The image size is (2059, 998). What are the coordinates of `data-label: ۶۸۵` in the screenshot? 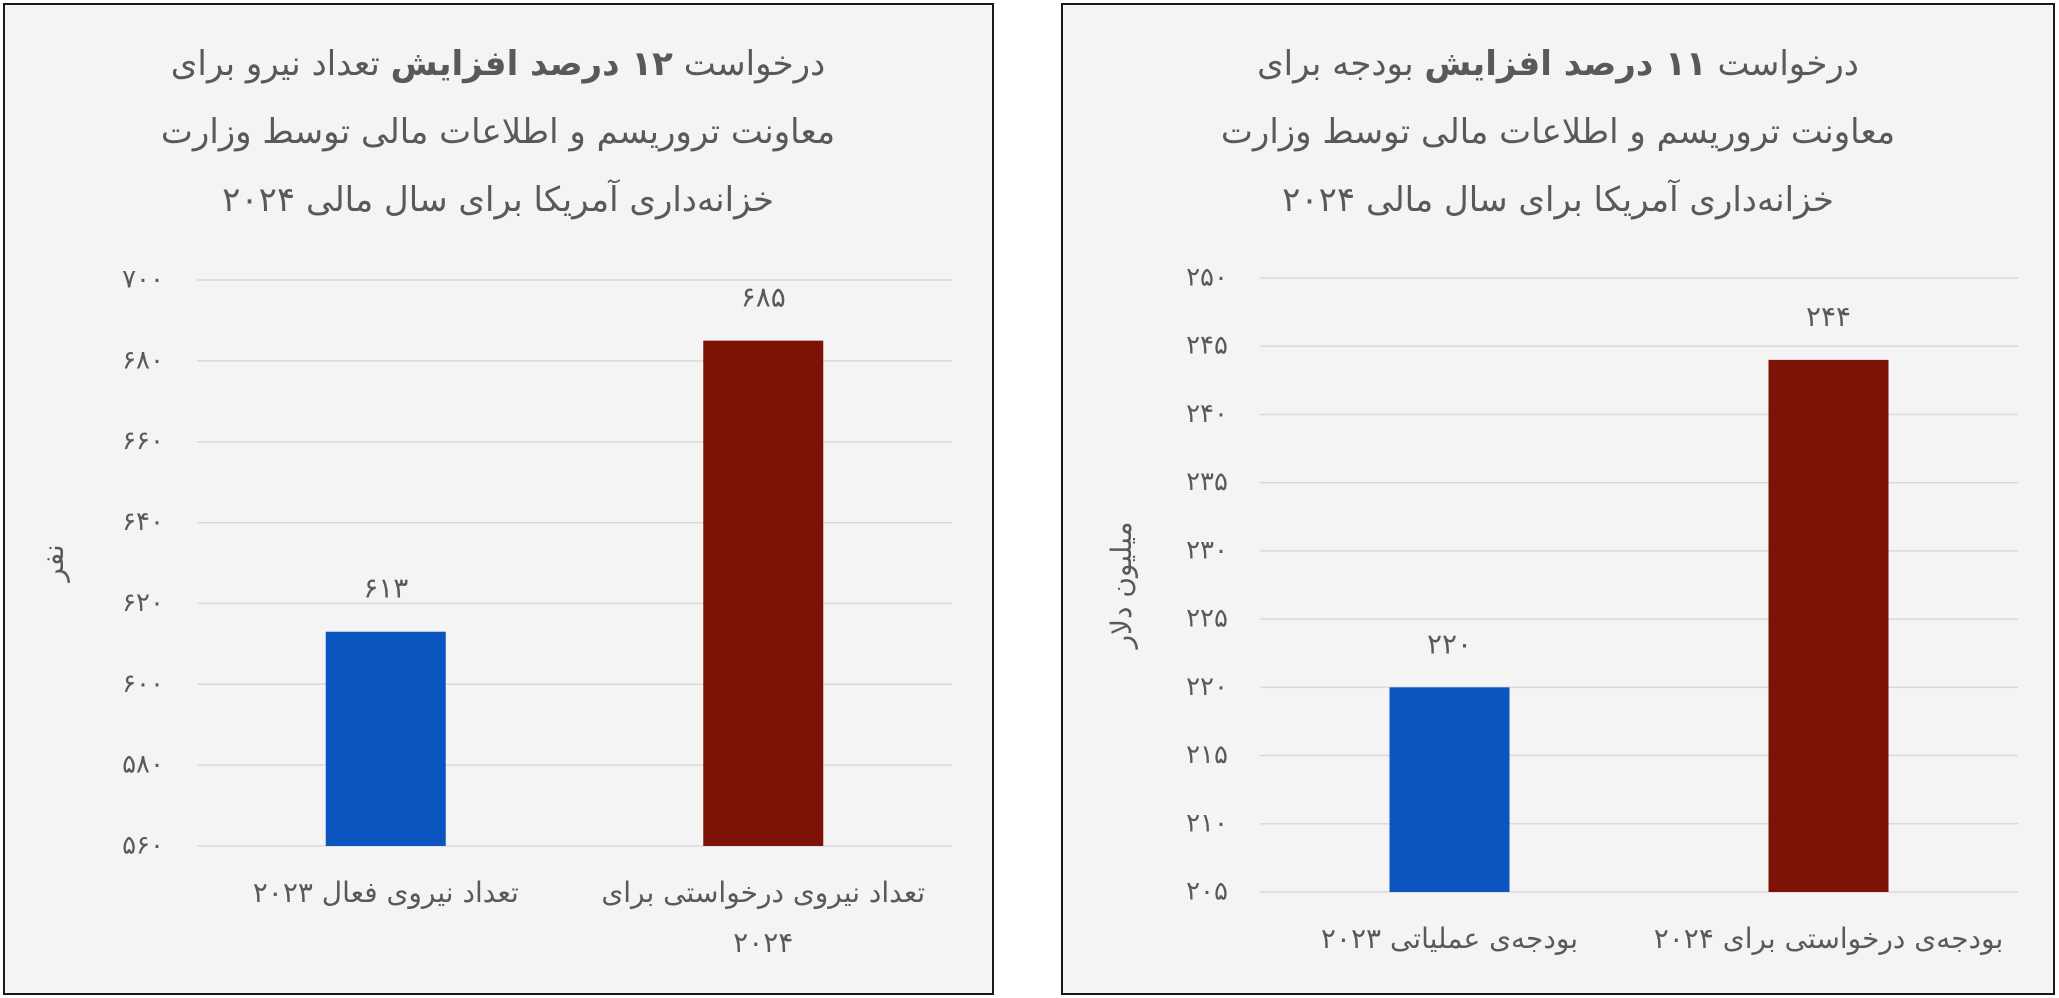 It's located at (763, 297).